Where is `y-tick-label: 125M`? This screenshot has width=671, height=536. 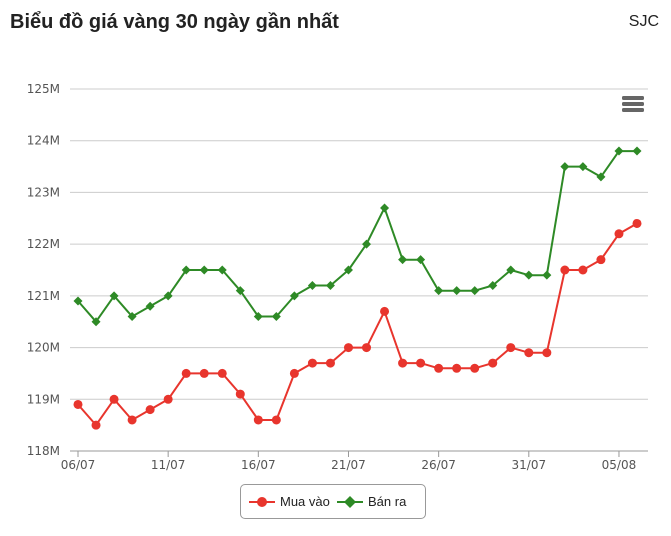
y-tick-label: 125M is located at coordinates (43, 89).